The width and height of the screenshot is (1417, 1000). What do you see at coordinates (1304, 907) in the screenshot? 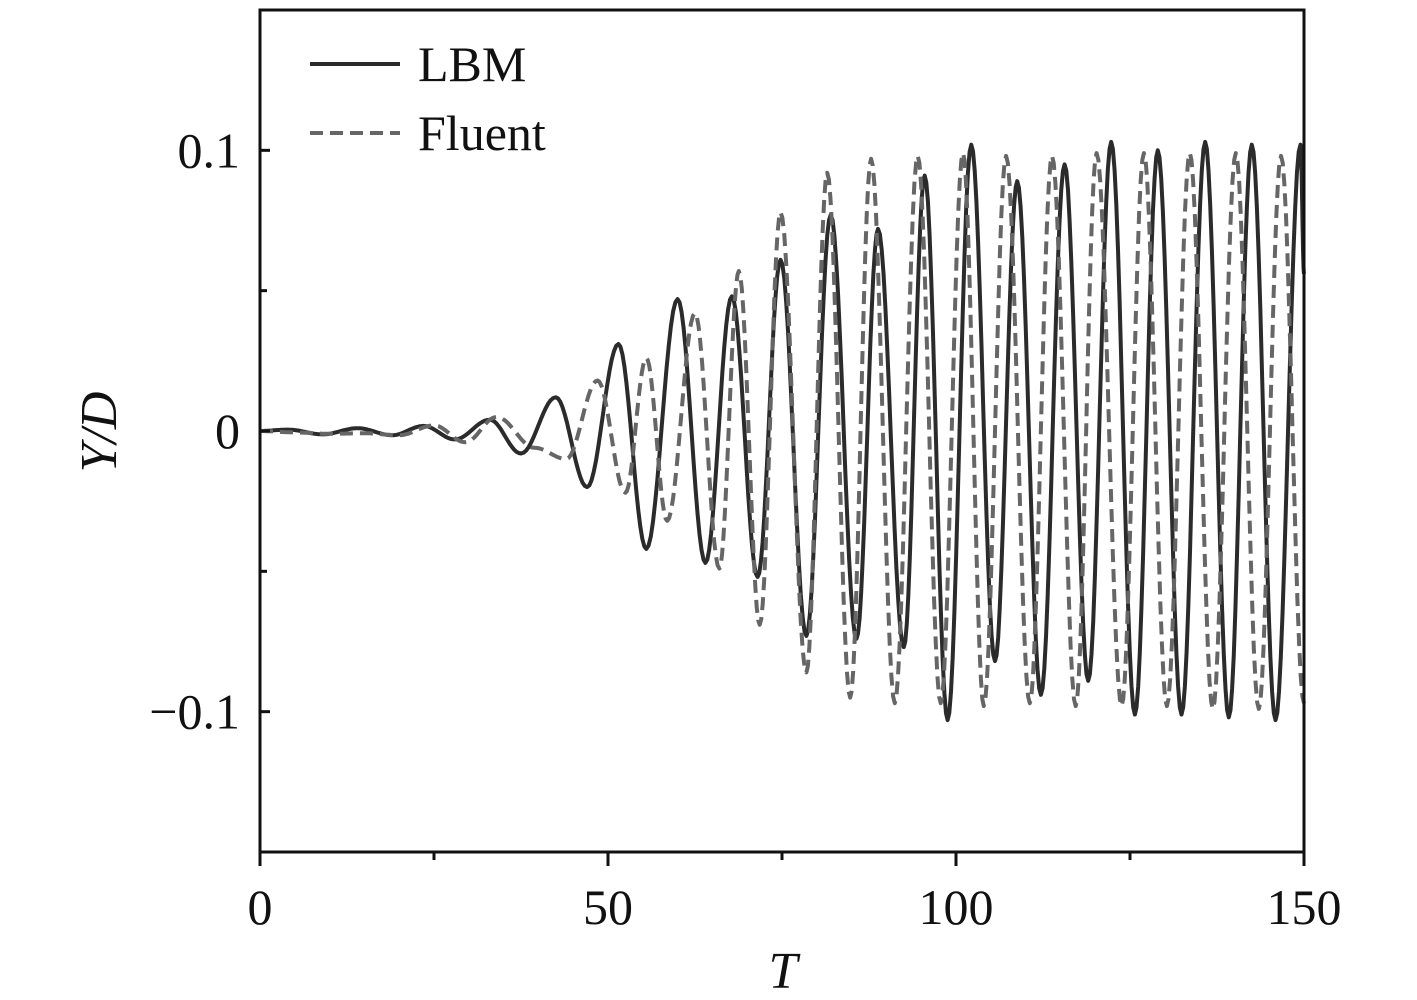
I see `x-tick-label: 150` at bounding box center [1304, 907].